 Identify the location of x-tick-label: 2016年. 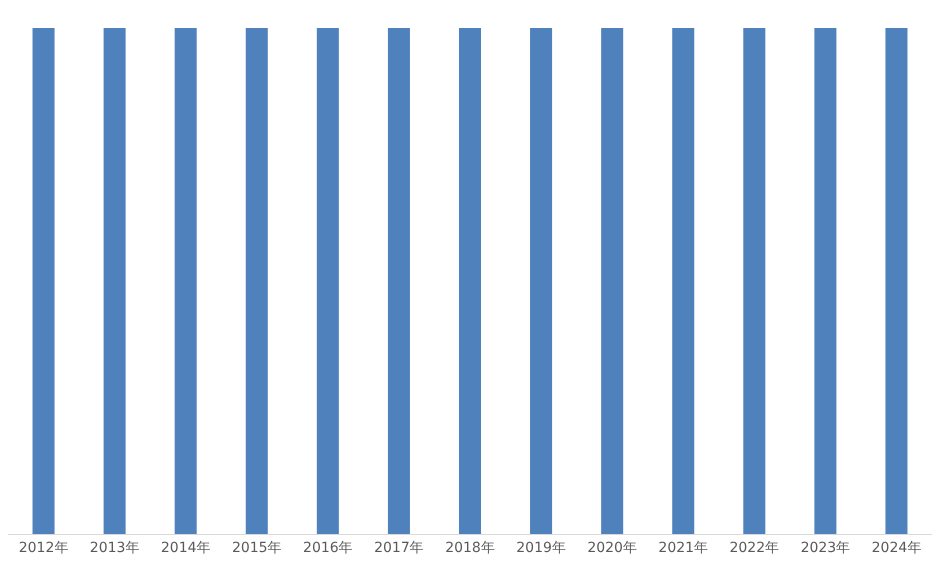
(328, 548).